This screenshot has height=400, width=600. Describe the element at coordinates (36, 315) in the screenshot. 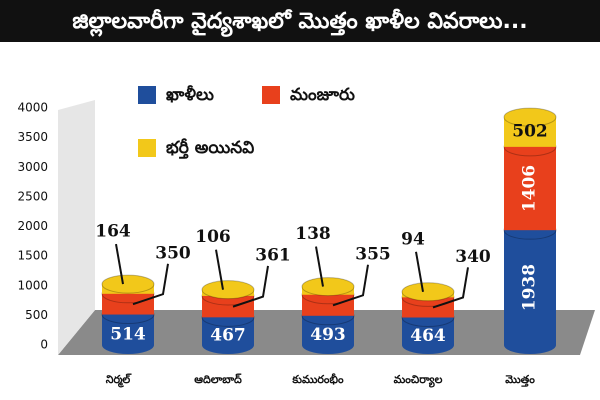

I see `y-tick-label: 500` at that location.